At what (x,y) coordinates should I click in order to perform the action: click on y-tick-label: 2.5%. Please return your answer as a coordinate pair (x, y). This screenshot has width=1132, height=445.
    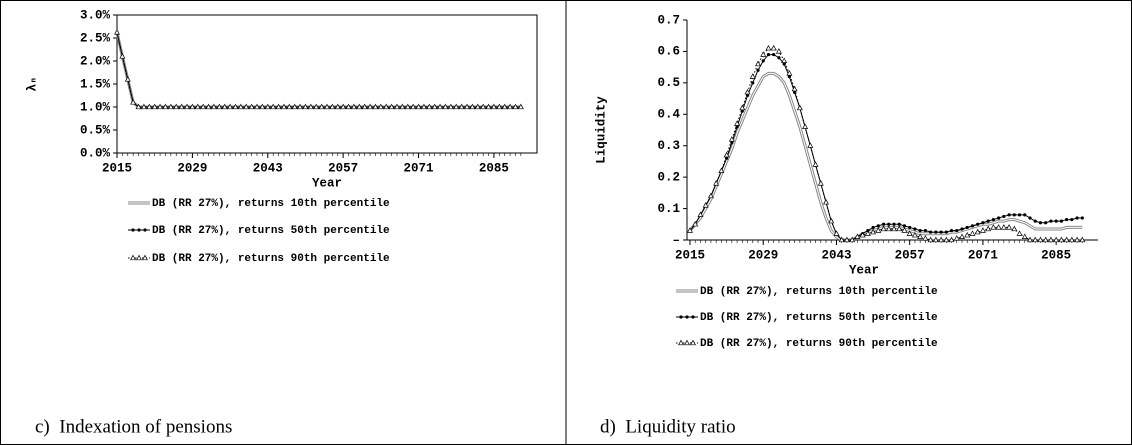
    Looking at the image, I should click on (95, 38).